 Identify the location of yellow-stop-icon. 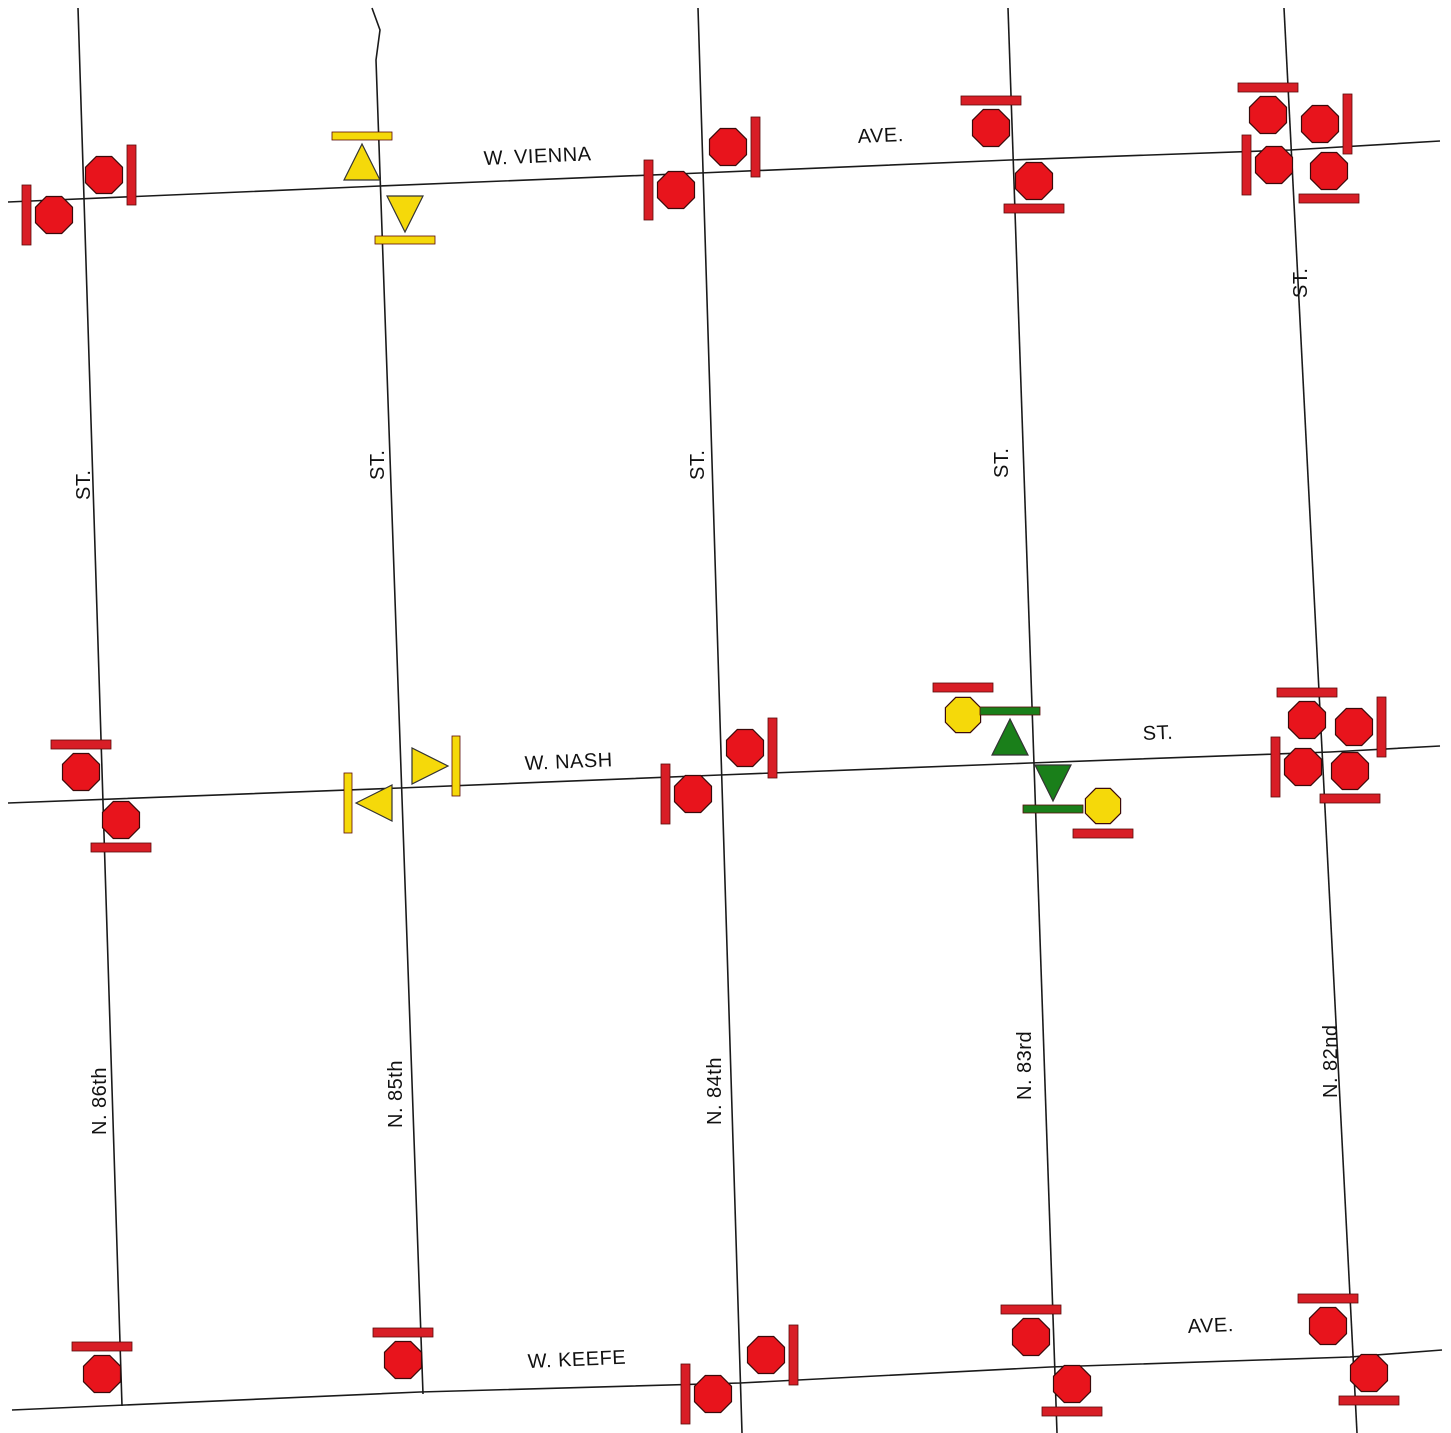
(963, 708).